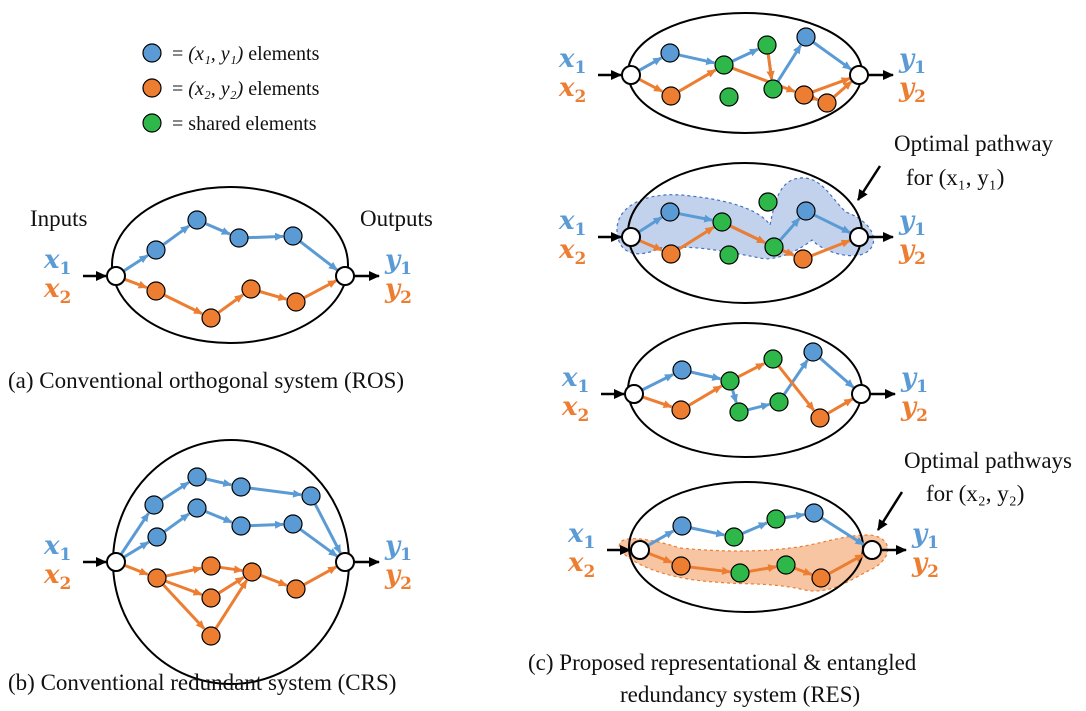 This screenshot has width=1086, height=711. I want to click on legend-blue-swatch, so click(152, 53).